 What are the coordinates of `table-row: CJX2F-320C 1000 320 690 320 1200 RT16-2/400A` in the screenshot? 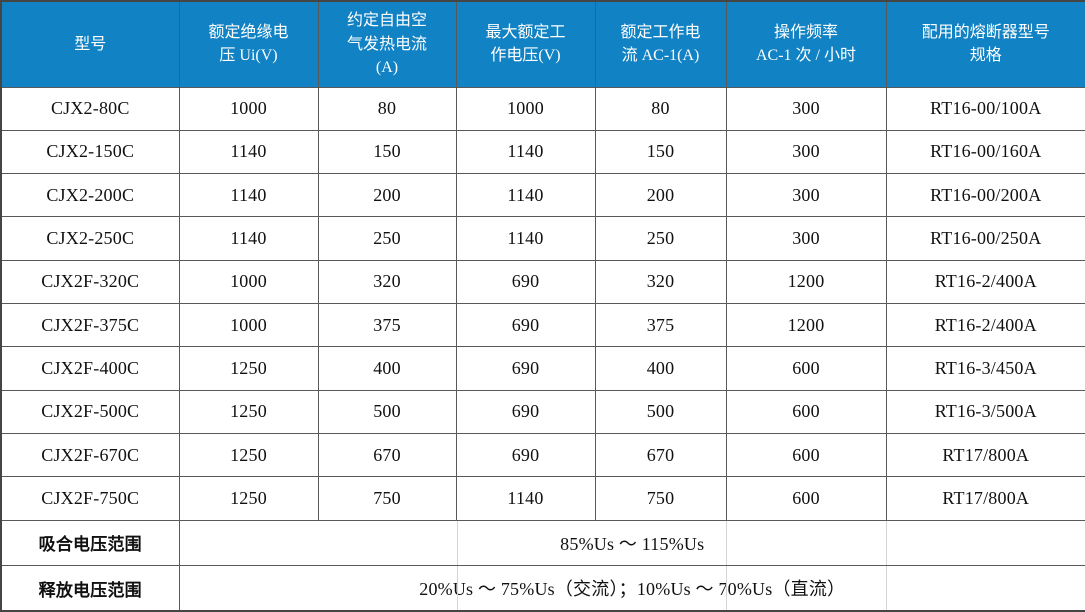 It's located at (542, 282).